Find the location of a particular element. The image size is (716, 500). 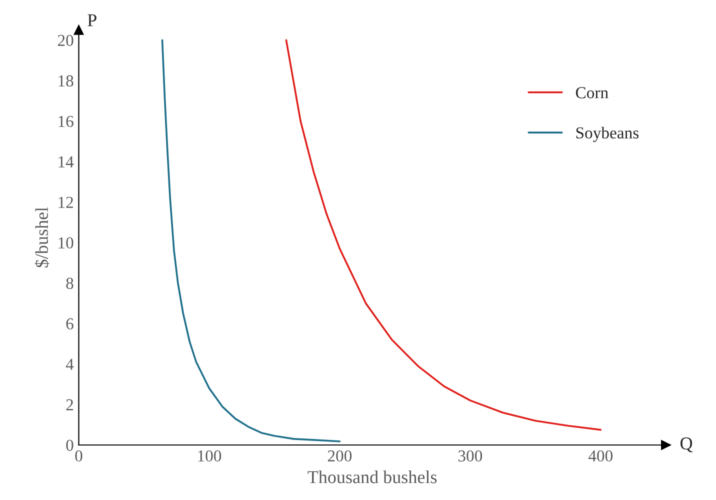

y-axis-title: $/bushel is located at coordinates (42, 237).